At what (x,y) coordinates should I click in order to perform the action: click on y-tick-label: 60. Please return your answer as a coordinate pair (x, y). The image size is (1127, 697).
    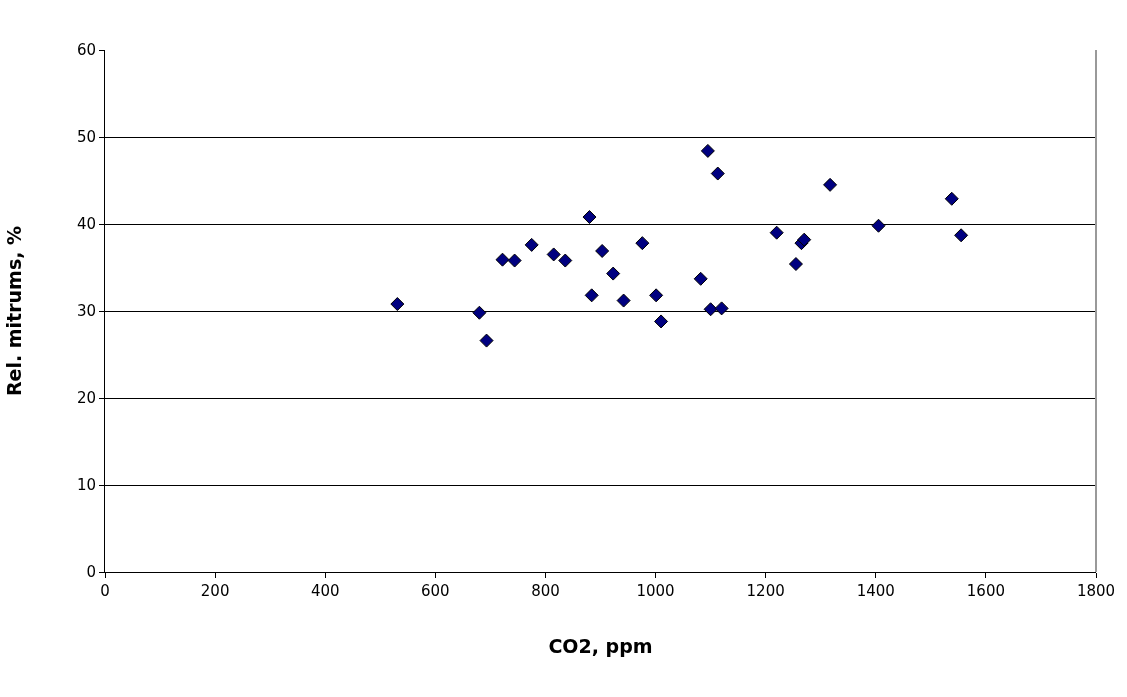
    Looking at the image, I should click on (86, 50).